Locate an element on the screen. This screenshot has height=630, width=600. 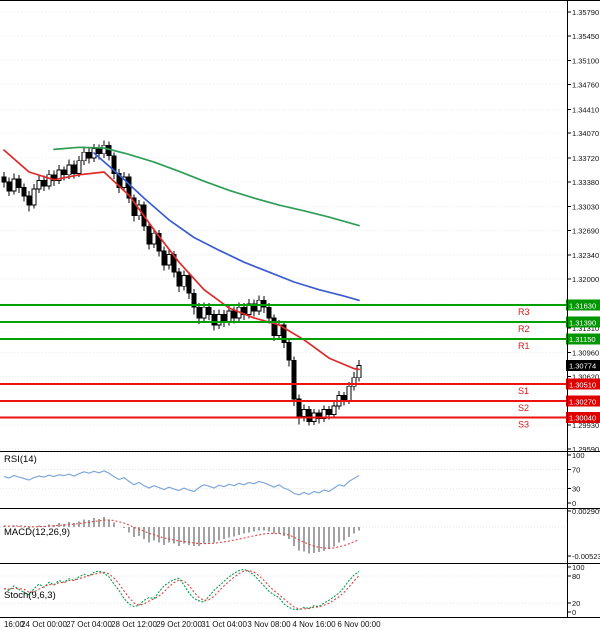
macd-panel-label: MACD(12,26,9) is located at coordinates (37, 532).